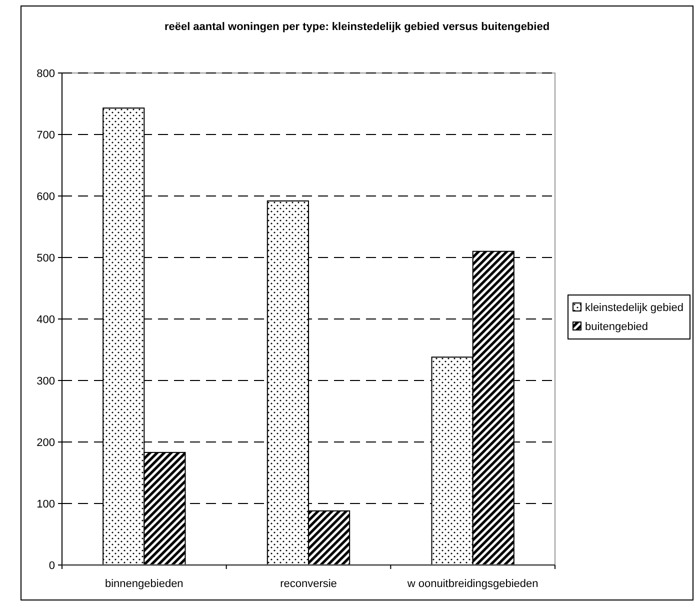 Image resolution: width=698 pixels, height=604 pixels. I want to click on y-tick-label: 300, so click(45, 381).